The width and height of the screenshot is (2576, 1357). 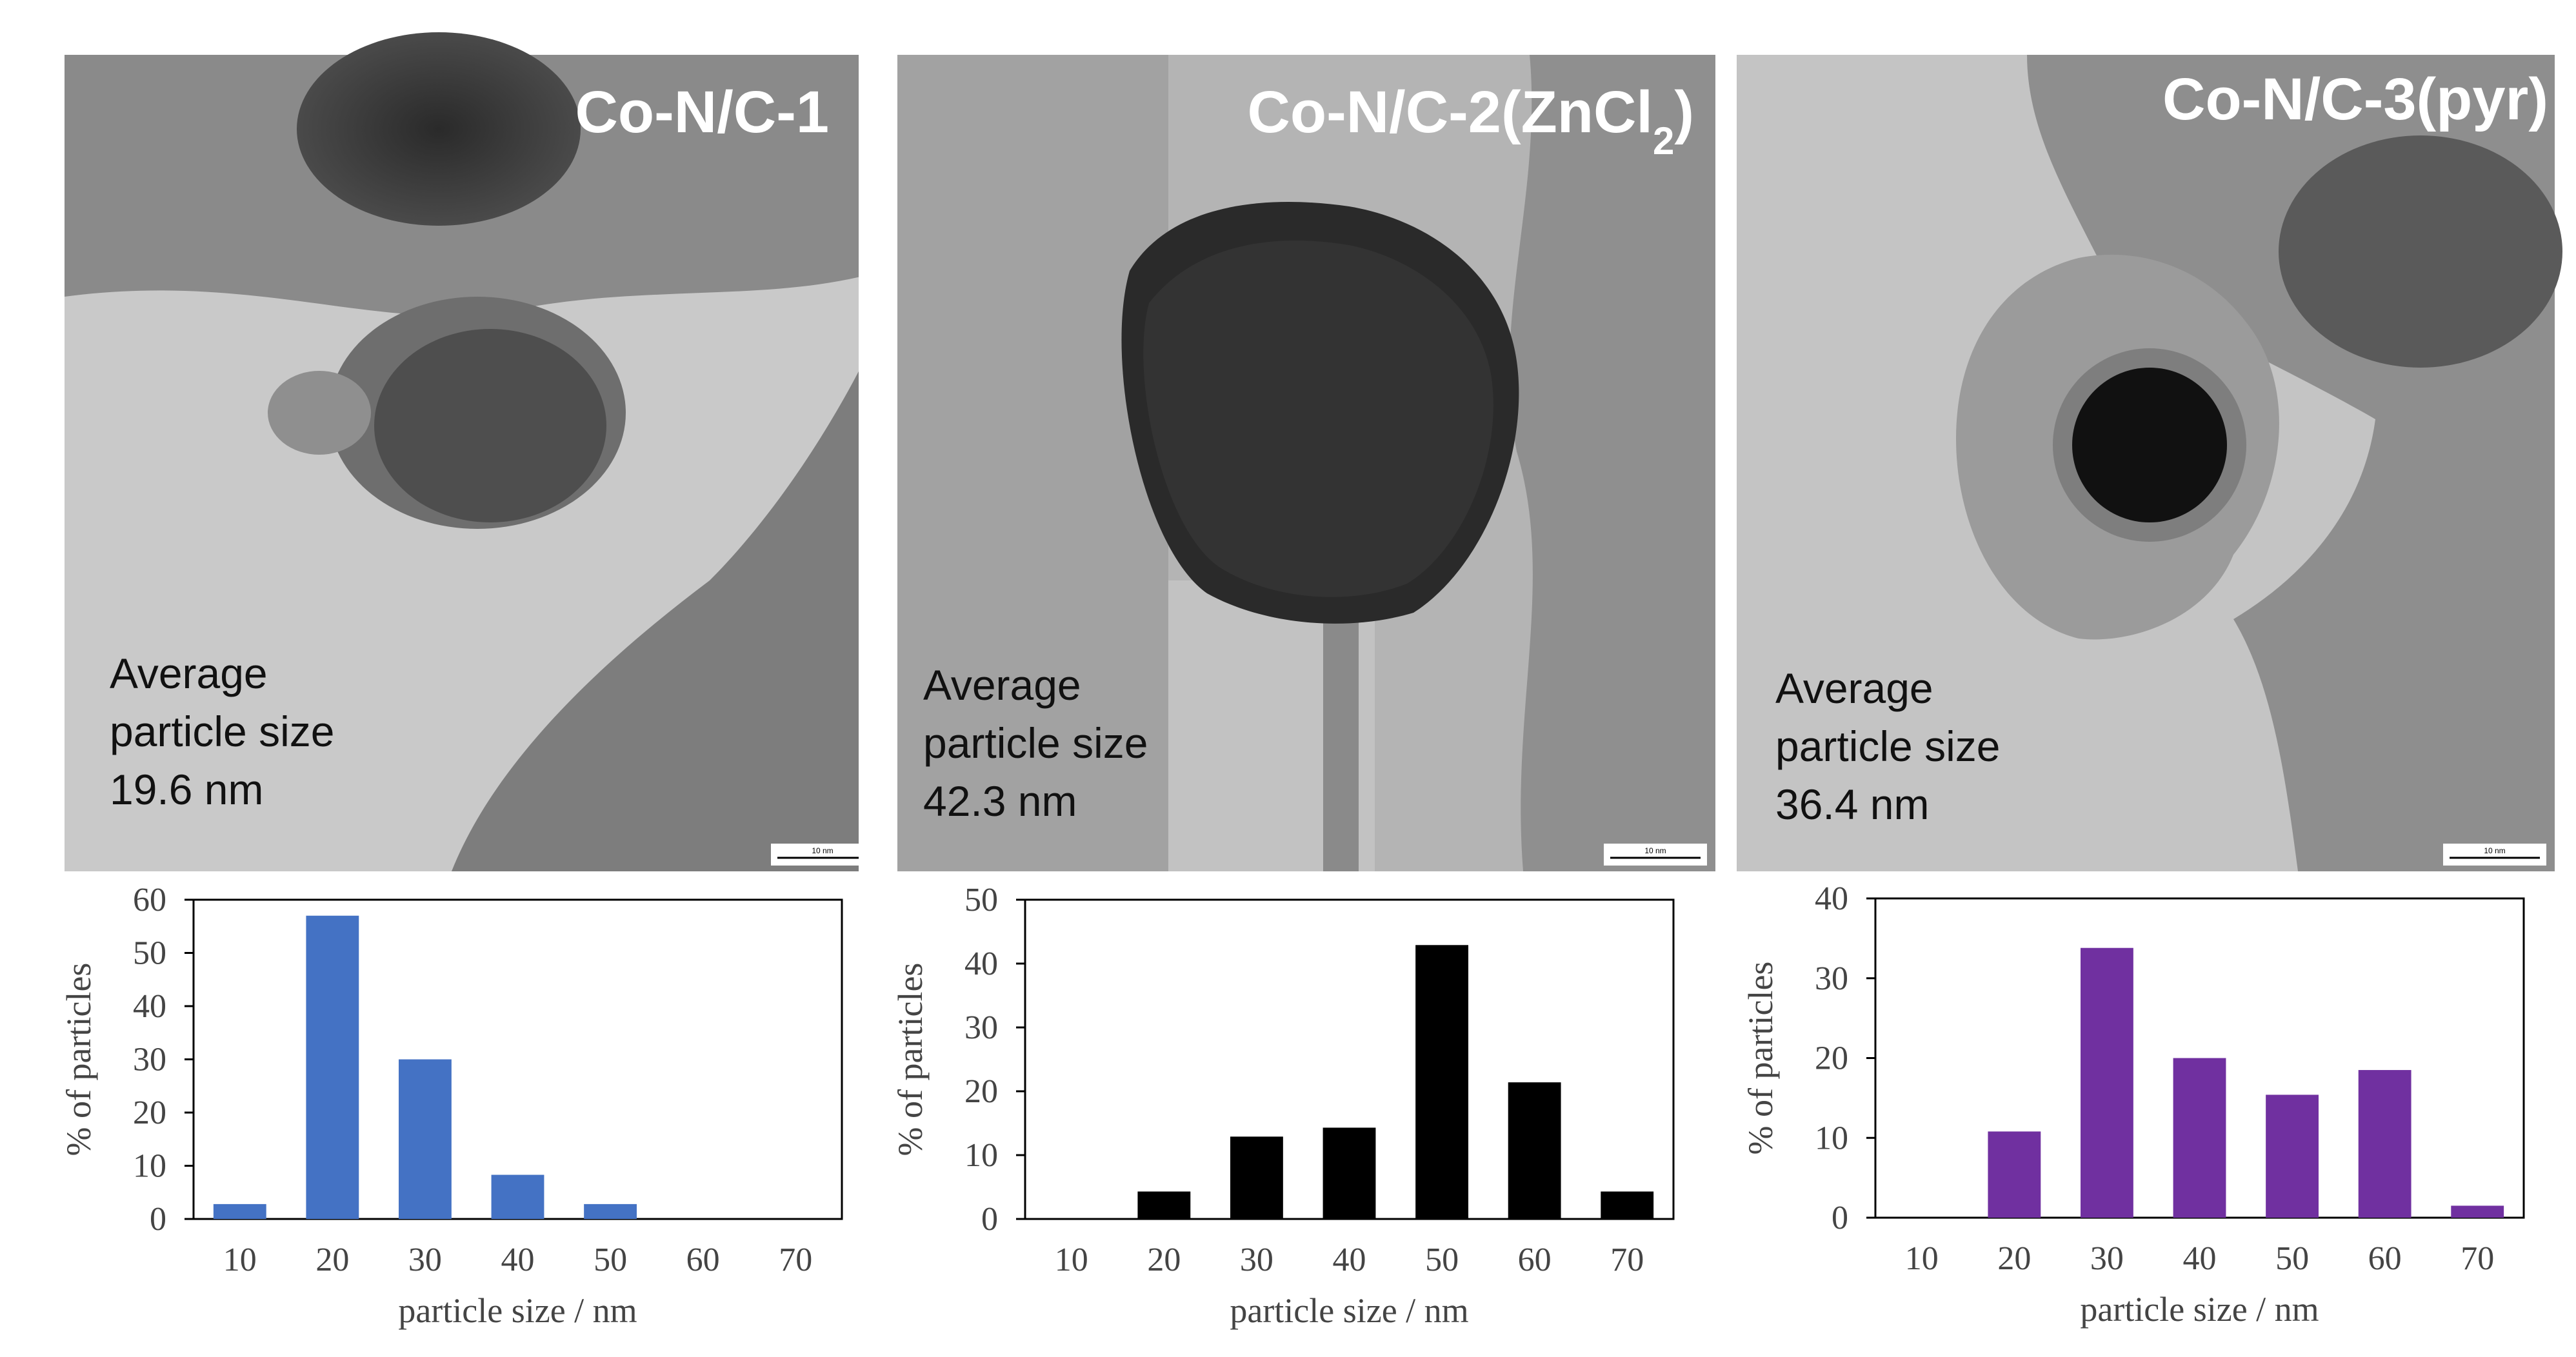 I want to click on scale-bar-2: 10 nm, so click(x=1655, y=855).